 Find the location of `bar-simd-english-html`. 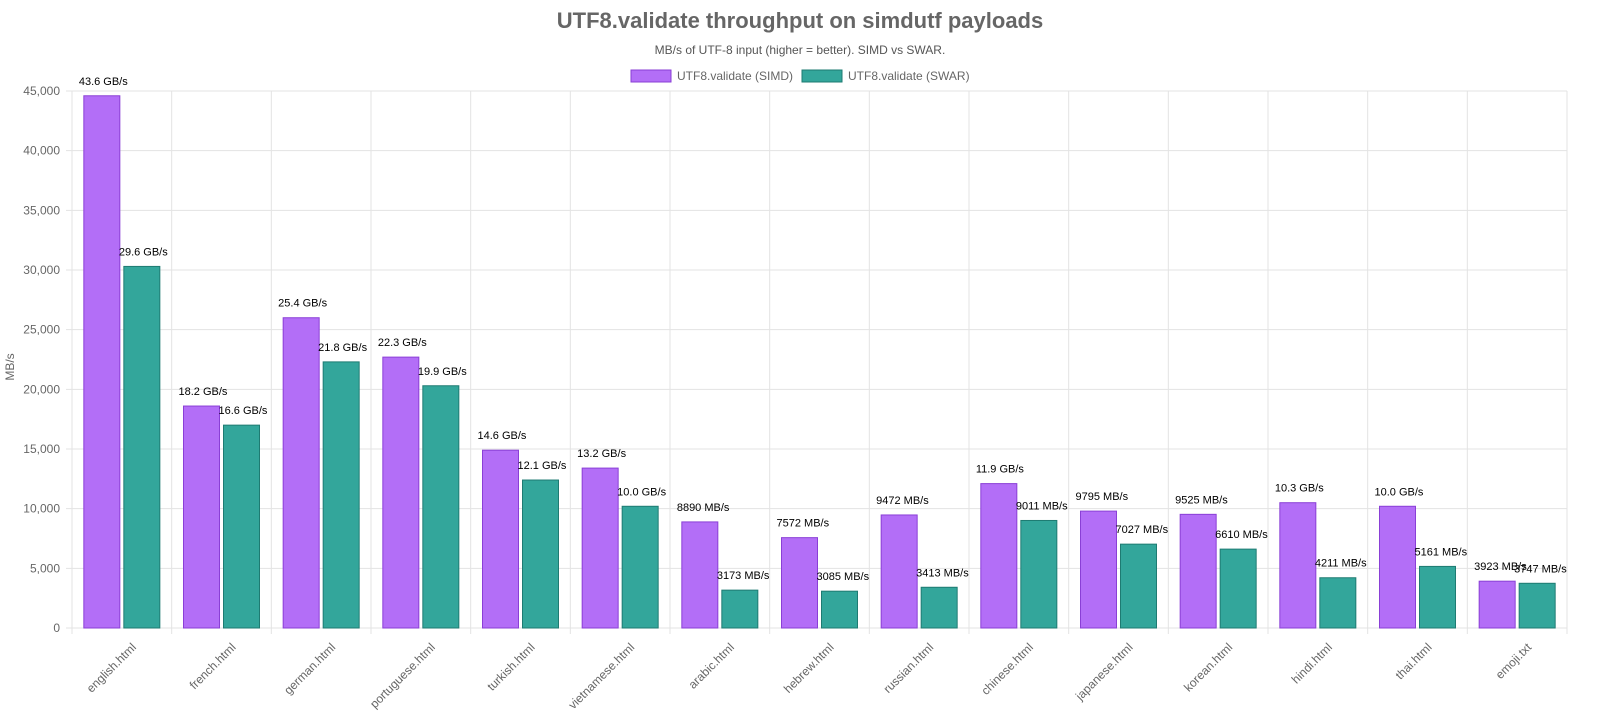

bar-simd-english-html is located at coordinates (102, 362).